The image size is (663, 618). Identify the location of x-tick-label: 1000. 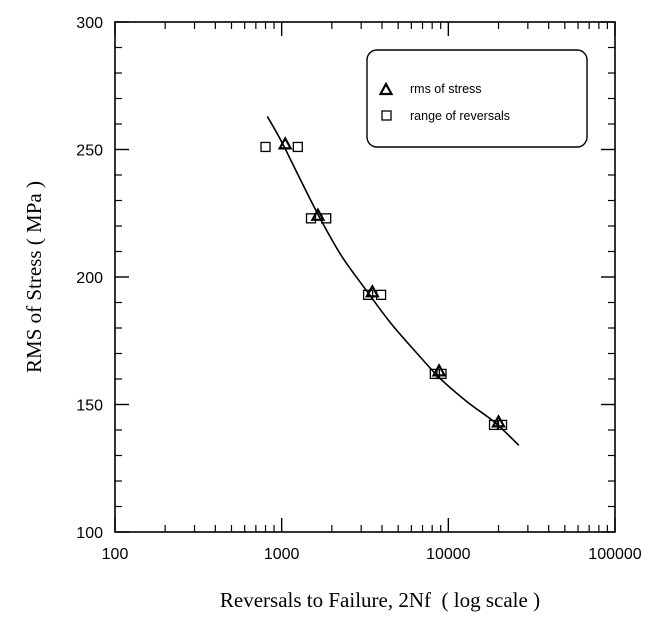
(282, 554).